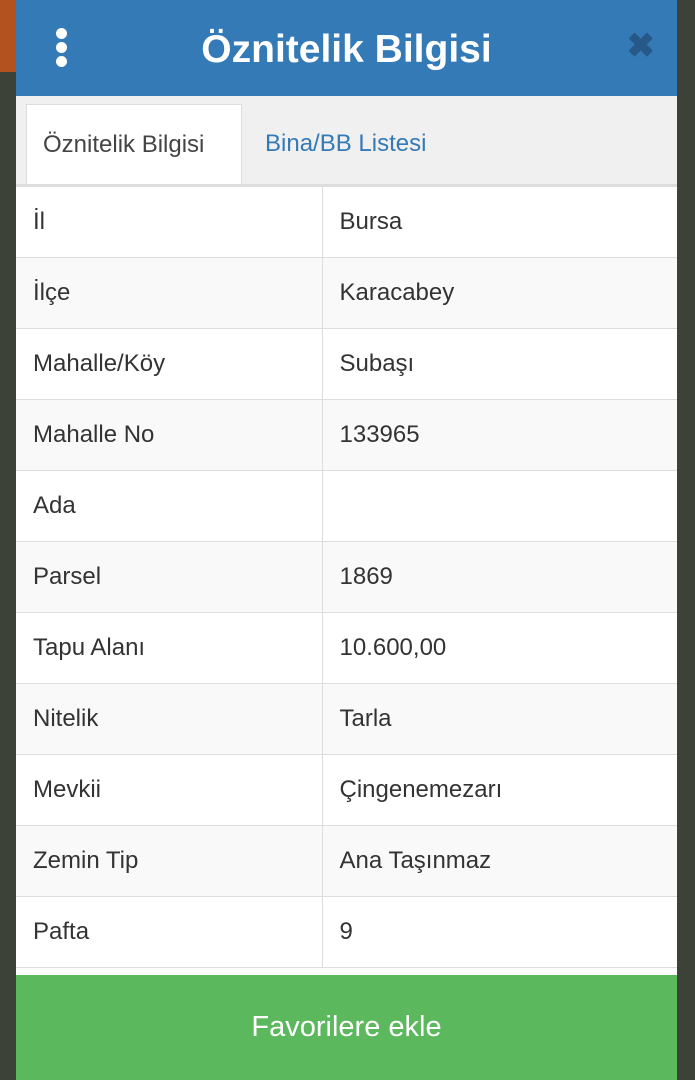 This screenshot has height=1080, width=695. I want to click on table-row: Mahalle No 133965, so click(346, 435).